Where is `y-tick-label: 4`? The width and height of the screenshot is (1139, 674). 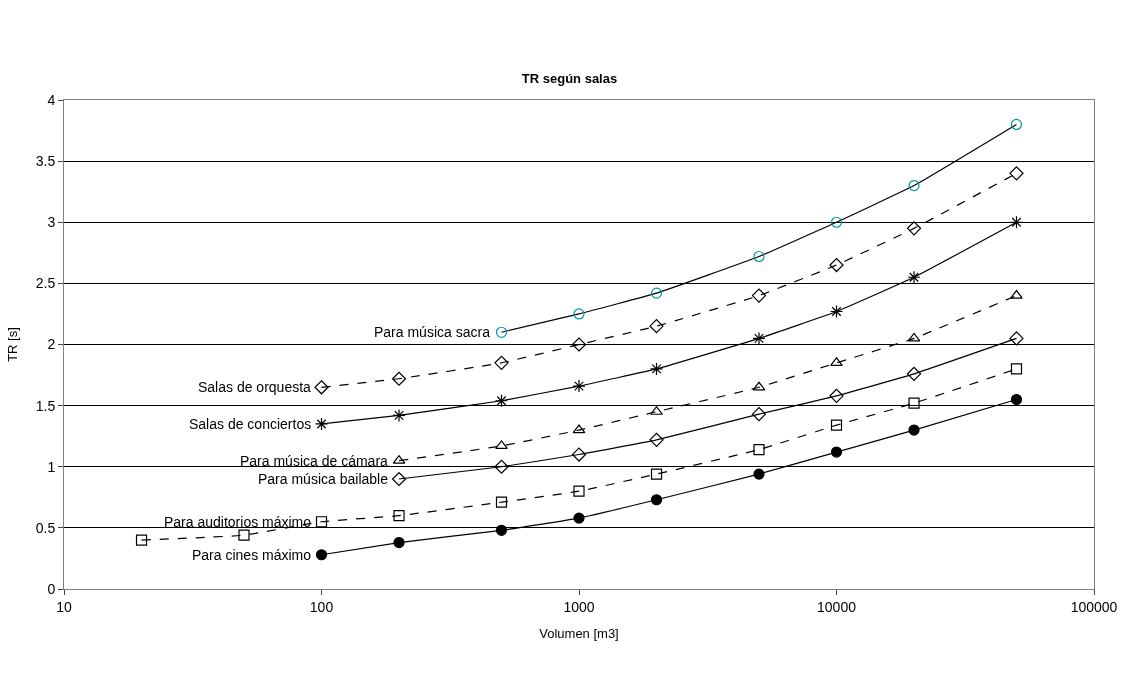 y-tick-label: 4 is located at coordinates (51, 99).